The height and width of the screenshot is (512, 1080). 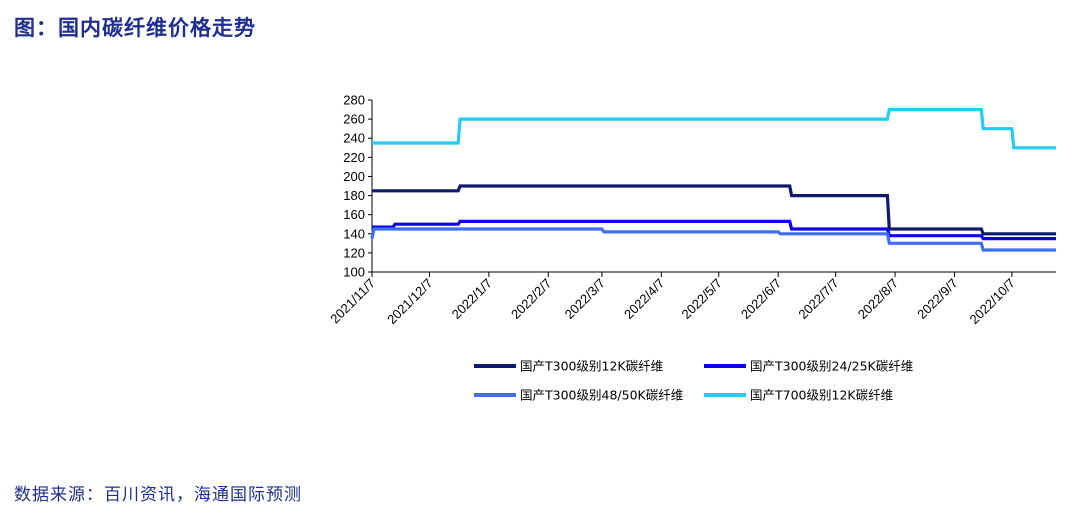 What do you see at coordinates (354, 214) in the screenshot?
I see `y-tick-label: 160` at bounding box center [354, 214].